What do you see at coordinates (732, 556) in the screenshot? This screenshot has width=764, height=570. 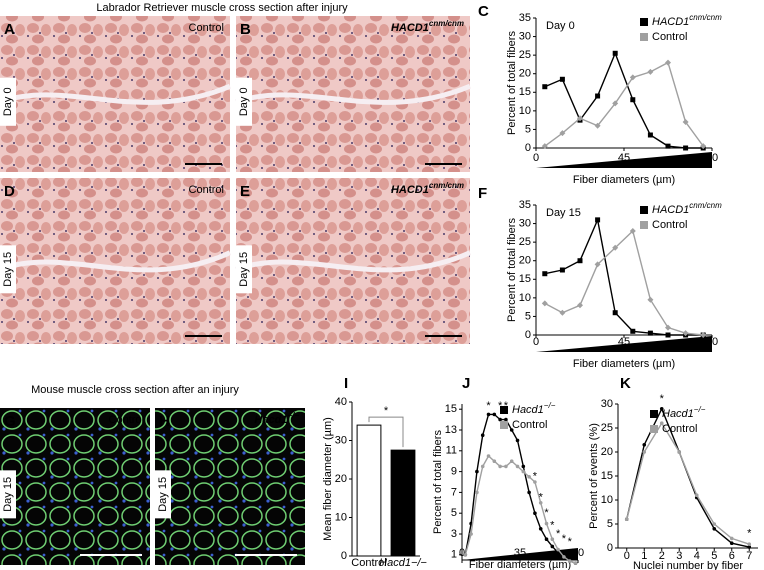 I see `x-tick-label: 6` at bounding box center [732, 556].